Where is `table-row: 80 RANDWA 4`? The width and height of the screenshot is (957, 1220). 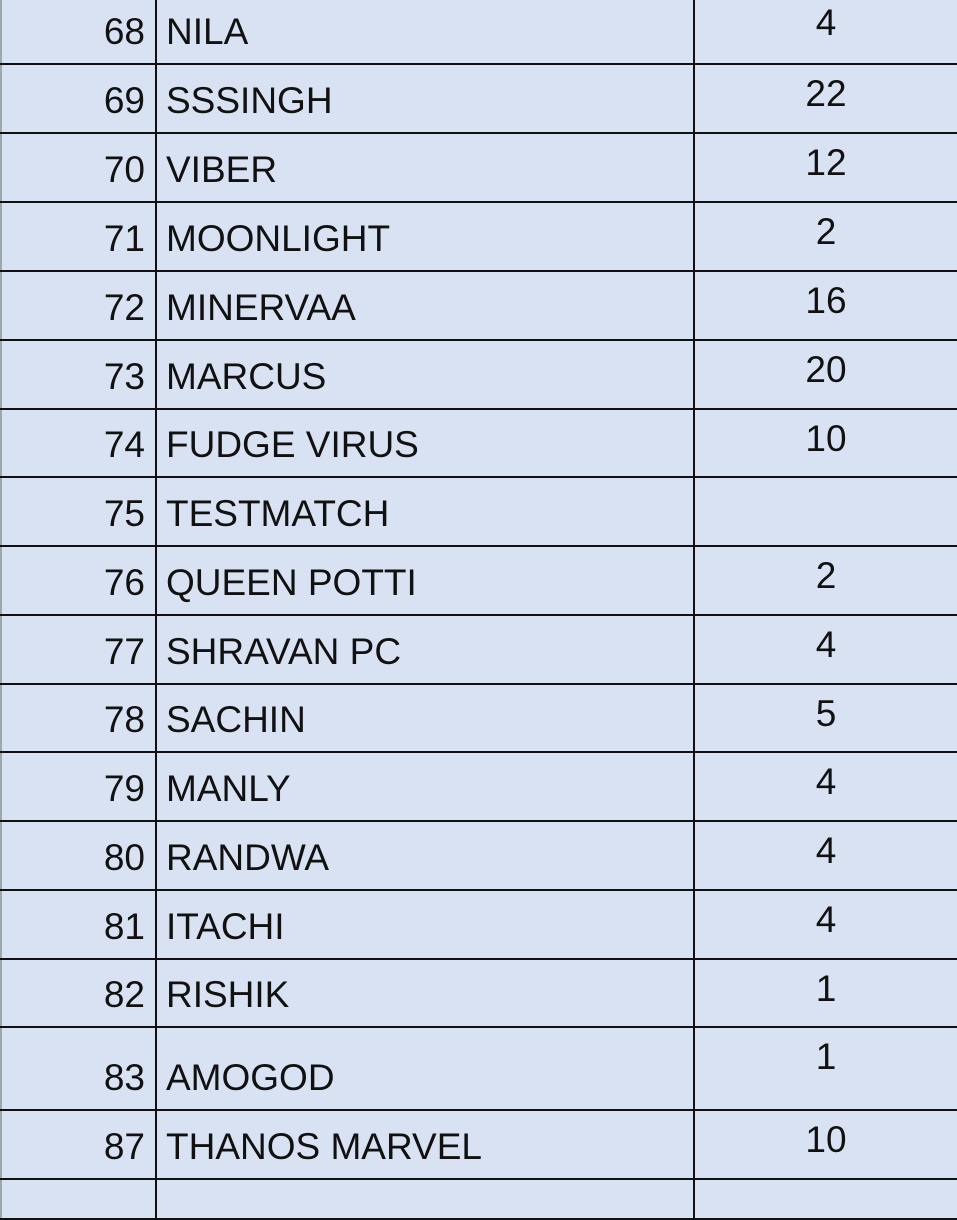 table-row: 80 RANDWA 4 is located at coordinates (478, 856).